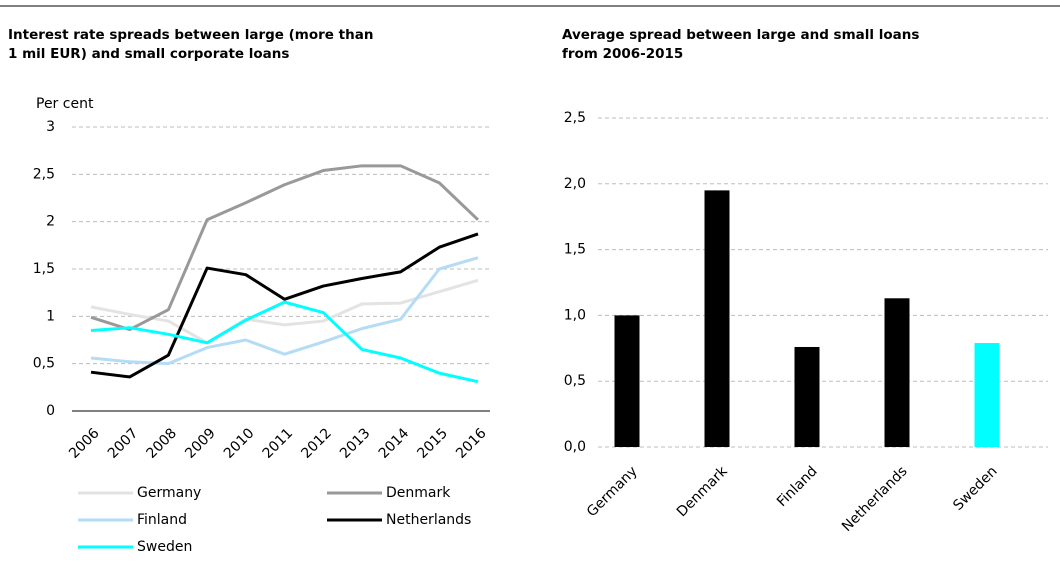  Describe the element at coordinates (575, 315) in the screenshot. I see `y-tick-label: 1,0` at that location.